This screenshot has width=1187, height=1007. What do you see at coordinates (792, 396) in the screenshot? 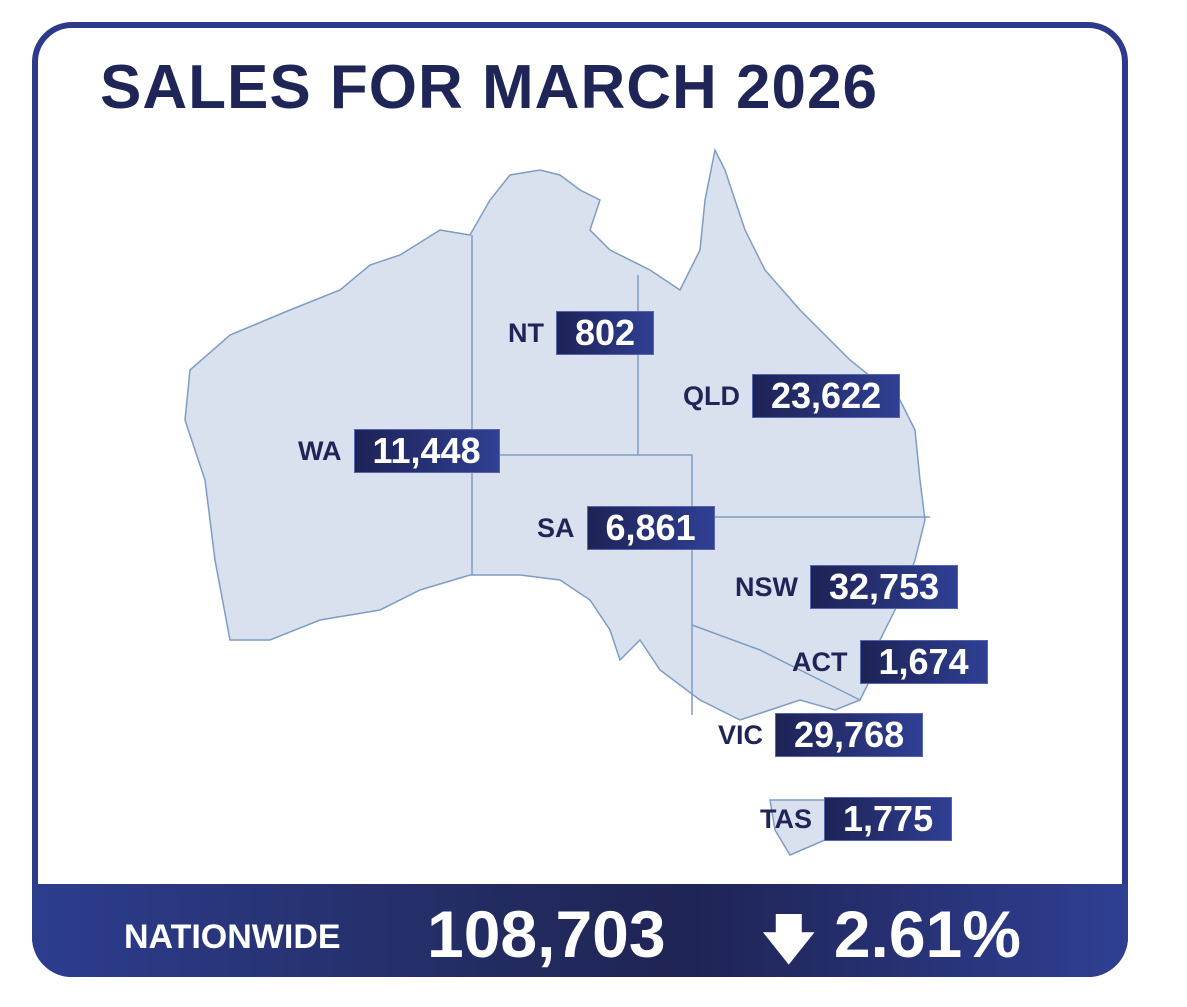
I see `state-label-qld: QLD 23,622` at bounding box center [792, 396].